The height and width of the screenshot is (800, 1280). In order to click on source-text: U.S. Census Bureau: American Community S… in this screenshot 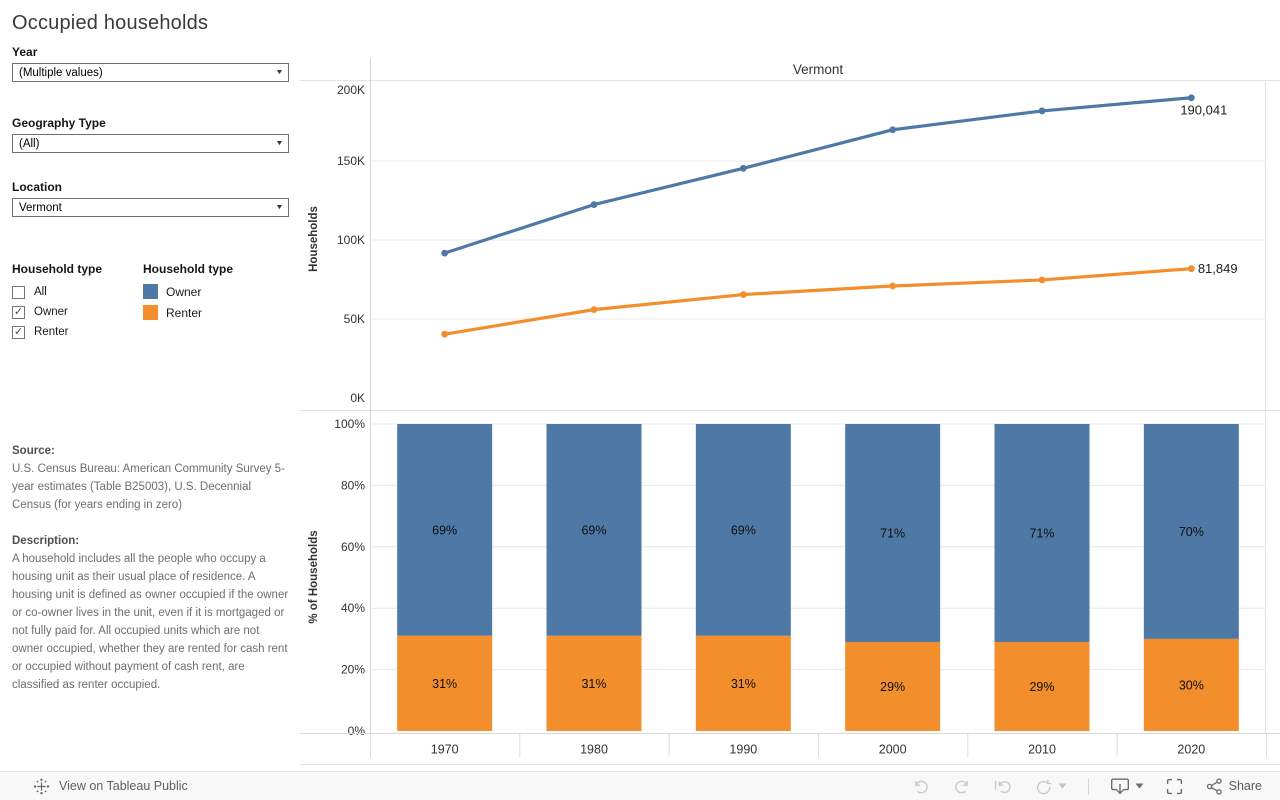, I will do `click(148, 487)`.